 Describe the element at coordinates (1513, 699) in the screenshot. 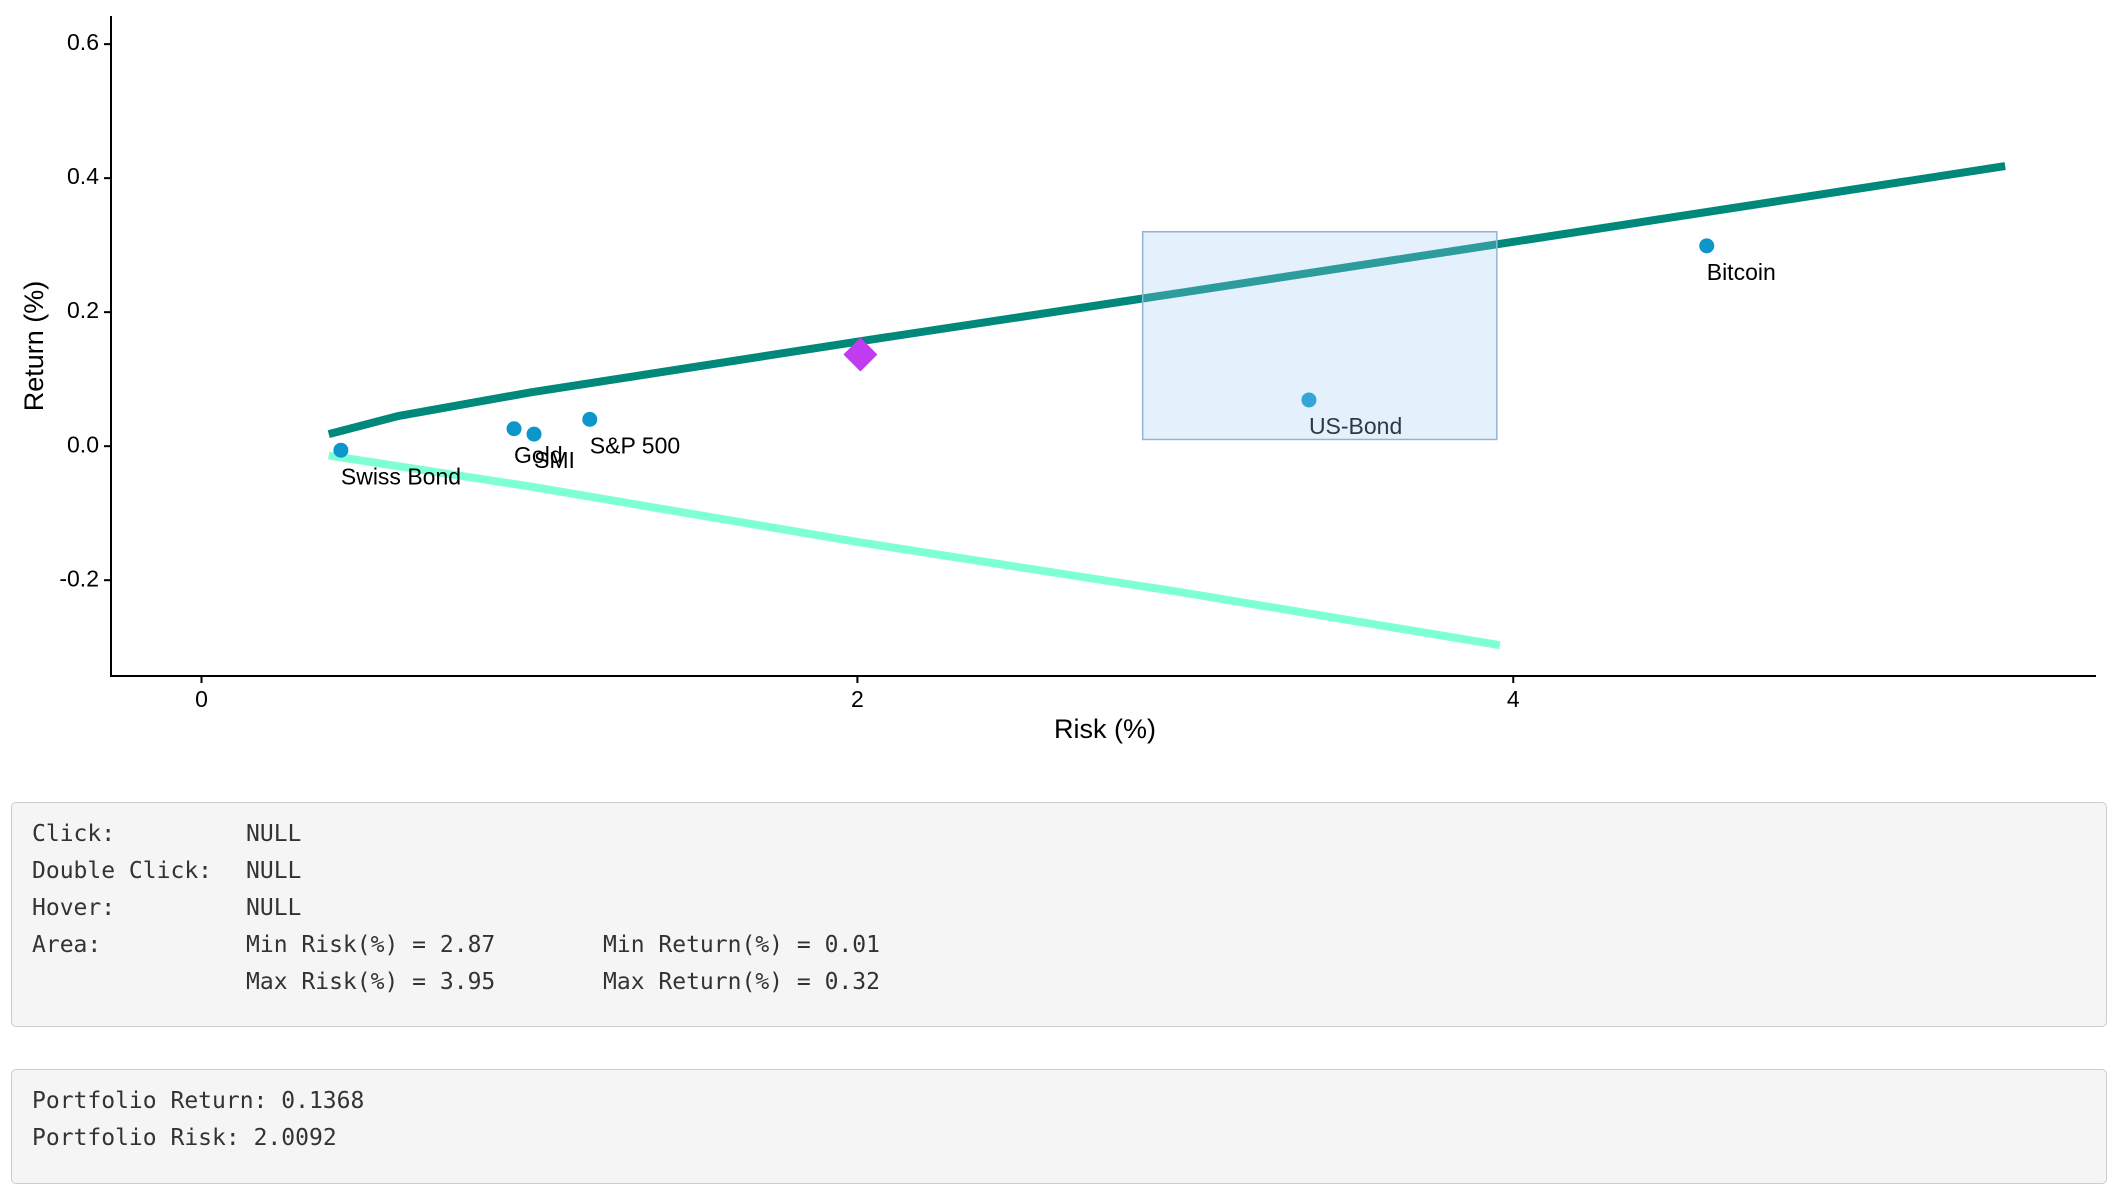

I see `x-tick-label: 4` at that location.